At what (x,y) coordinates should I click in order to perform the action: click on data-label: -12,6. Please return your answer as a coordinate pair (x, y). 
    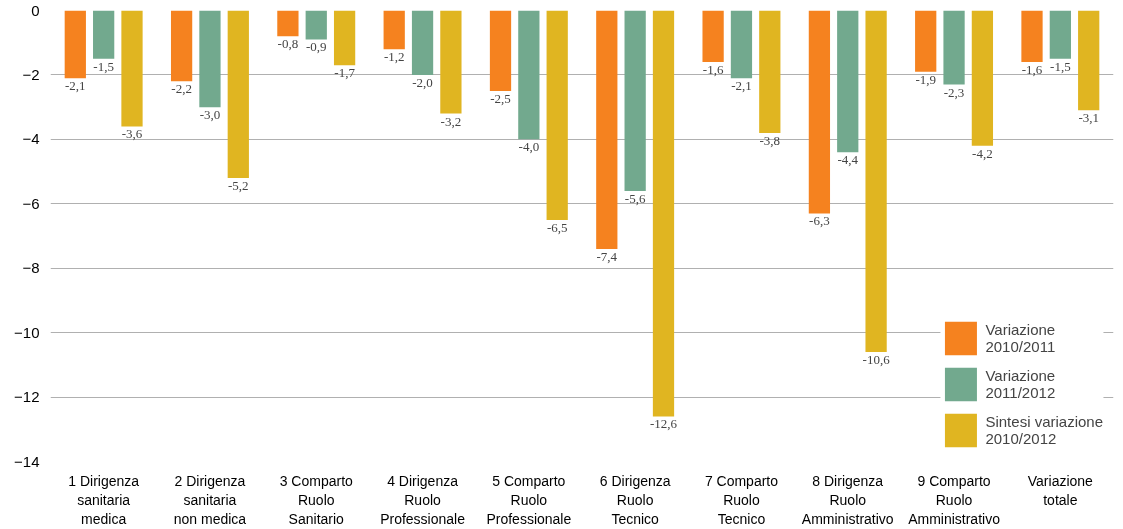
    Looking at the image, I should click on (663, 424).